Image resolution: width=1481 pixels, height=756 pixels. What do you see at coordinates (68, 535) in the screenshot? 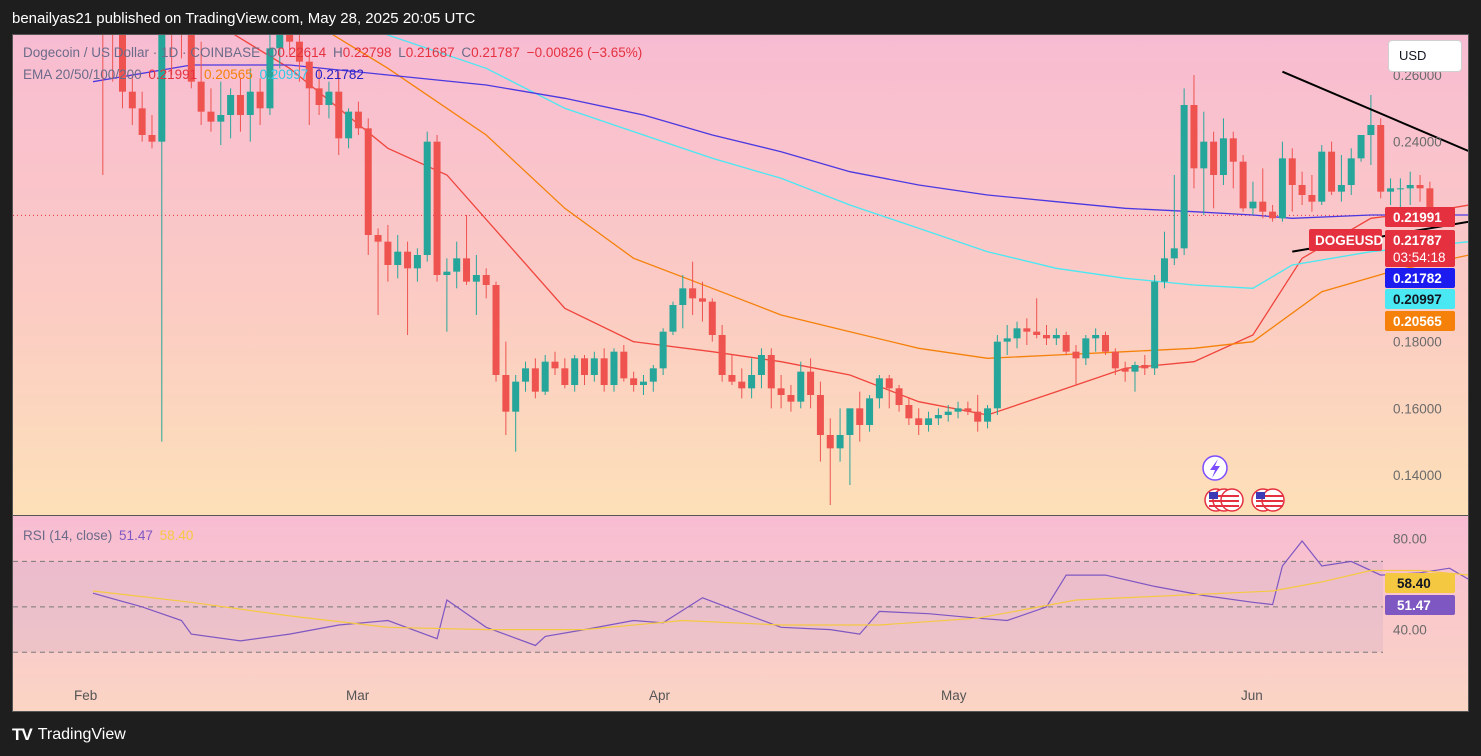
I see `rsi-label: RSI (14, close)` at bounding box center [68, 535].